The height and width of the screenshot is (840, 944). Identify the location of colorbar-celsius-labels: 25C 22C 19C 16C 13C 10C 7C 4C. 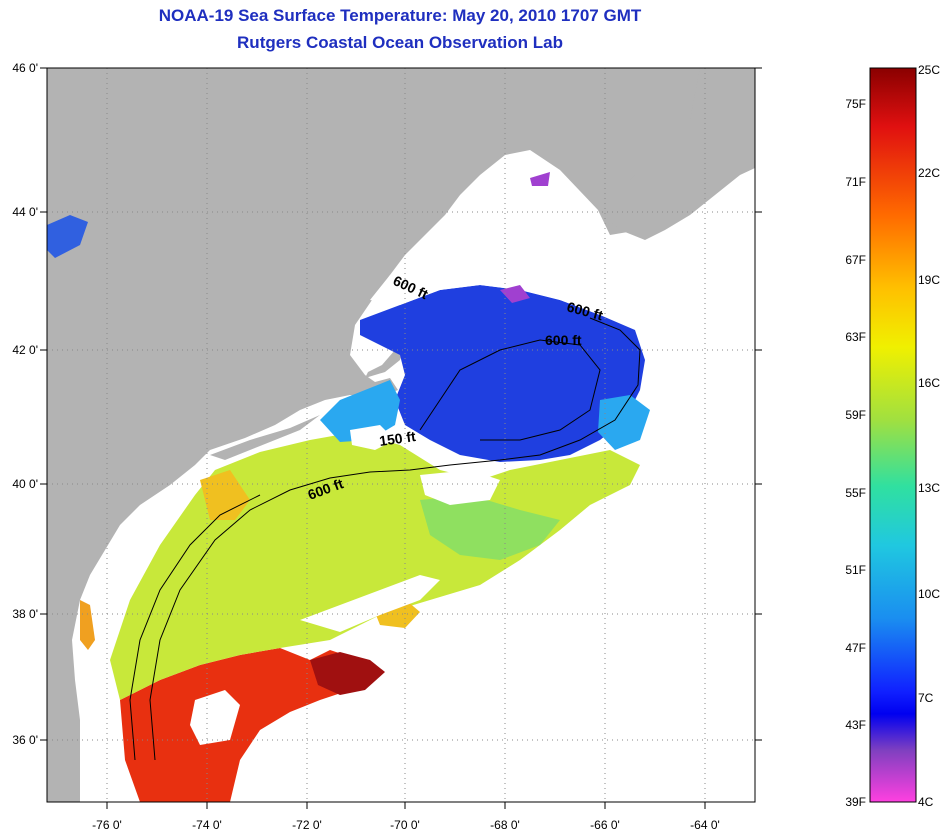
(929, 436).